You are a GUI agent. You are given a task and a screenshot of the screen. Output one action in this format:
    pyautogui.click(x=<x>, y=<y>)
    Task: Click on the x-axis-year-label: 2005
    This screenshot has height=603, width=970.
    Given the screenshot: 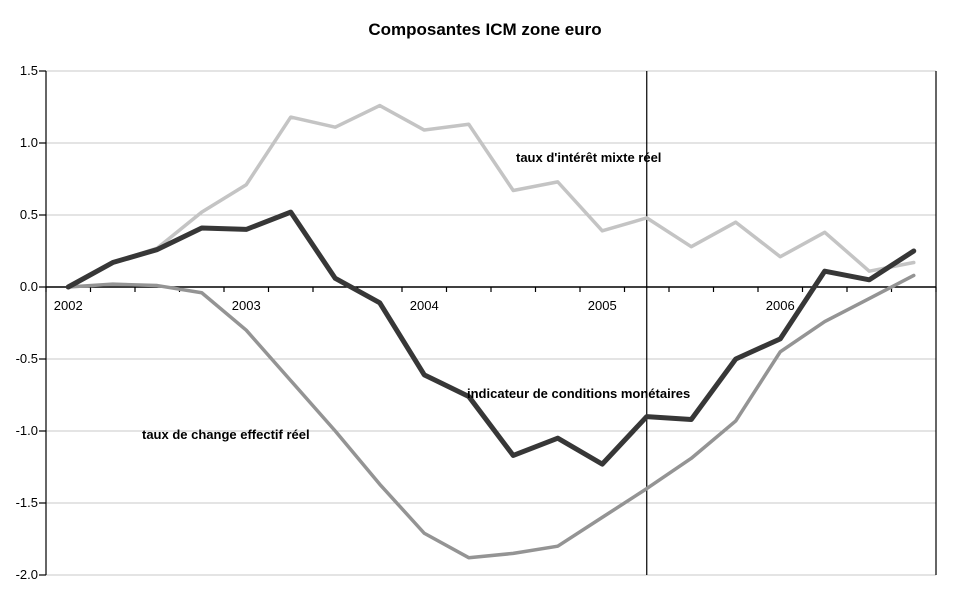 What is the action you would take?
    pyautogui.click(x=602, y=305)
    